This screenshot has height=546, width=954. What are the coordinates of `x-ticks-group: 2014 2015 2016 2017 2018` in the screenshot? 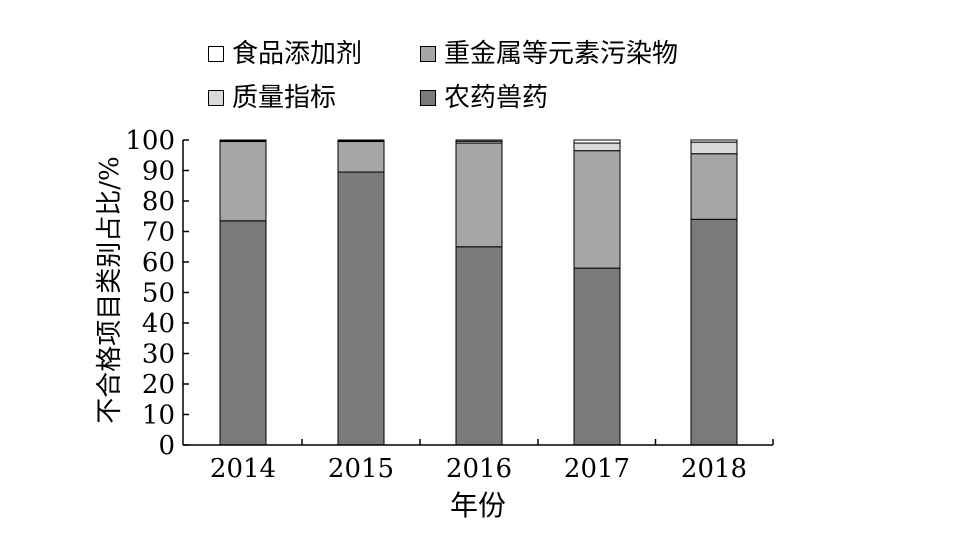 It's located at (492, 461).